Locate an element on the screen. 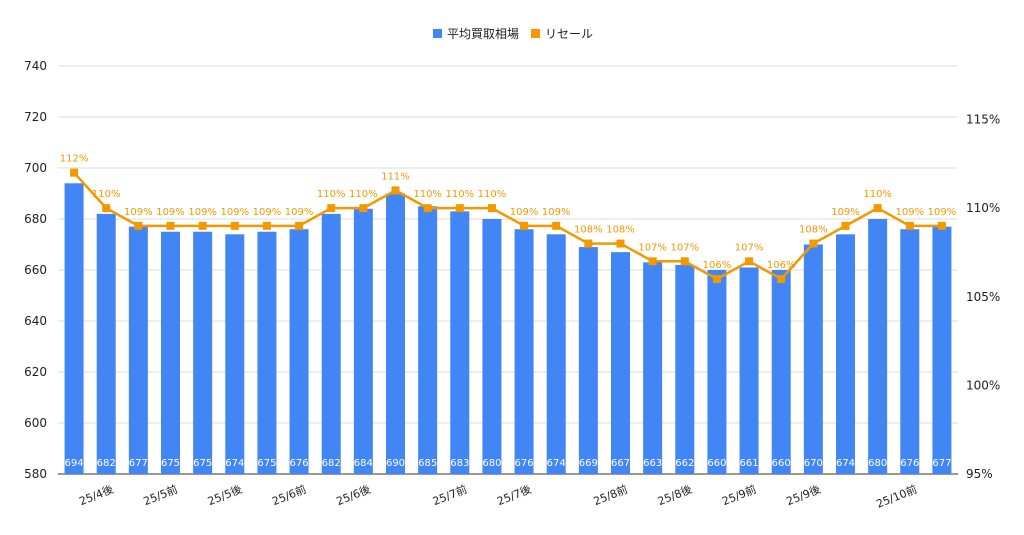 Image resolution: width=1024 pixels, height=535 pixels. legend-label-line: リセール is located at coordinates (569, 34).